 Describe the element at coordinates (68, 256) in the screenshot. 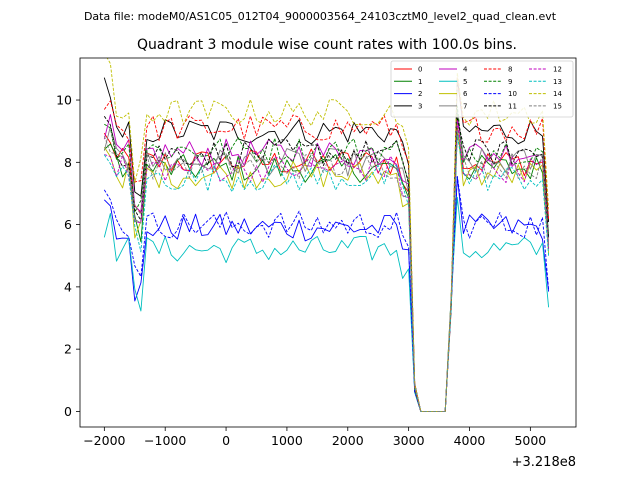

I see `y-axis: 0 2 4 6 8 10` at that location.